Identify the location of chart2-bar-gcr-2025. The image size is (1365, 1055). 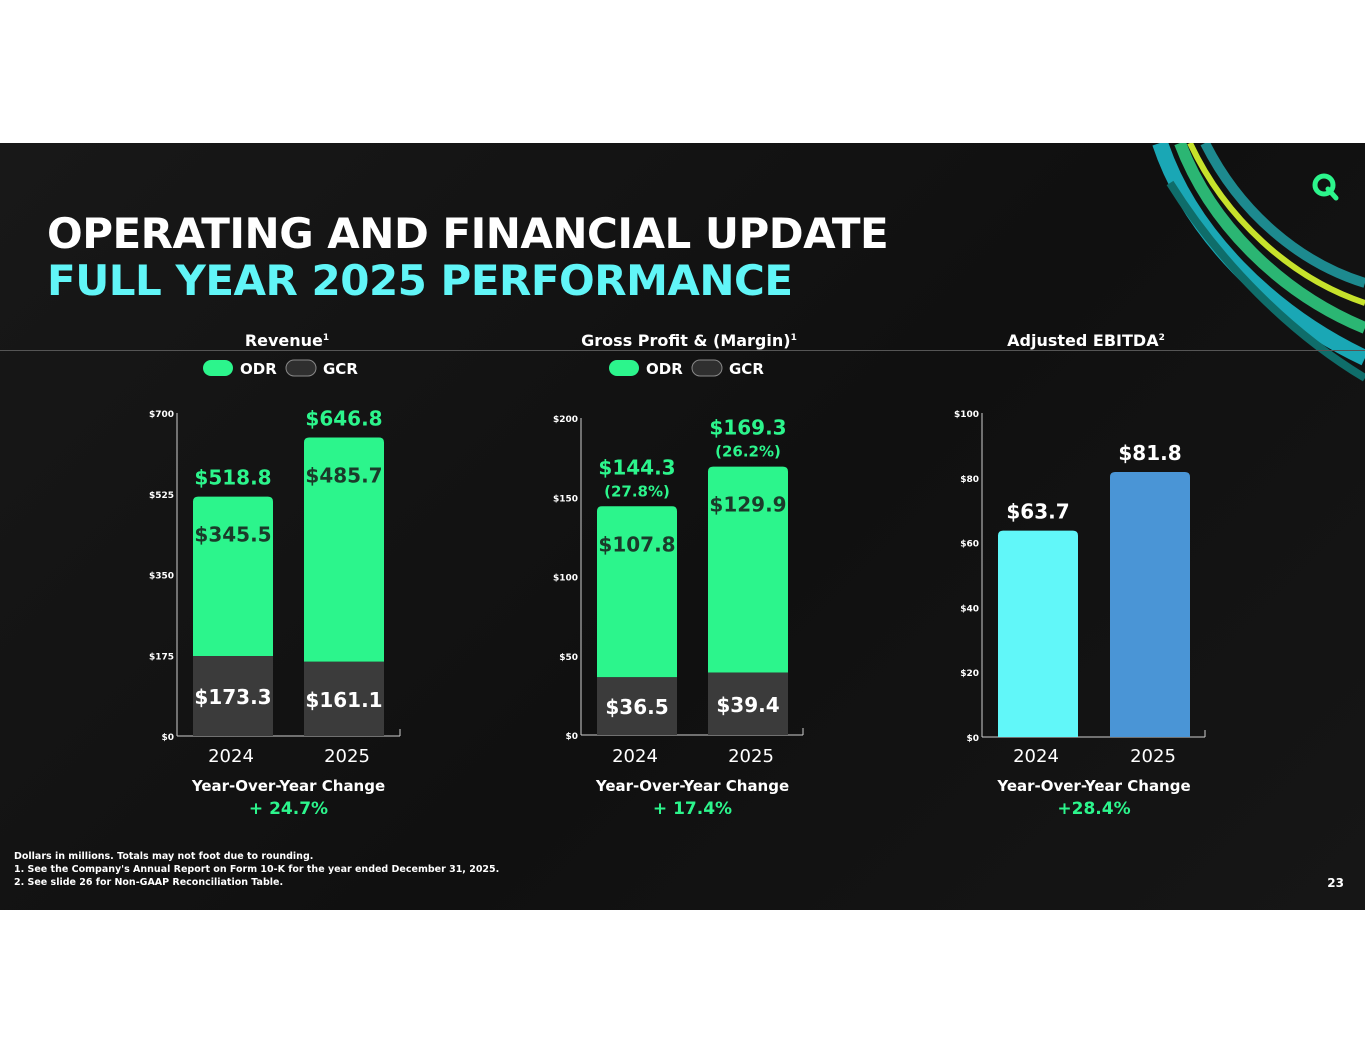
(748, 703).